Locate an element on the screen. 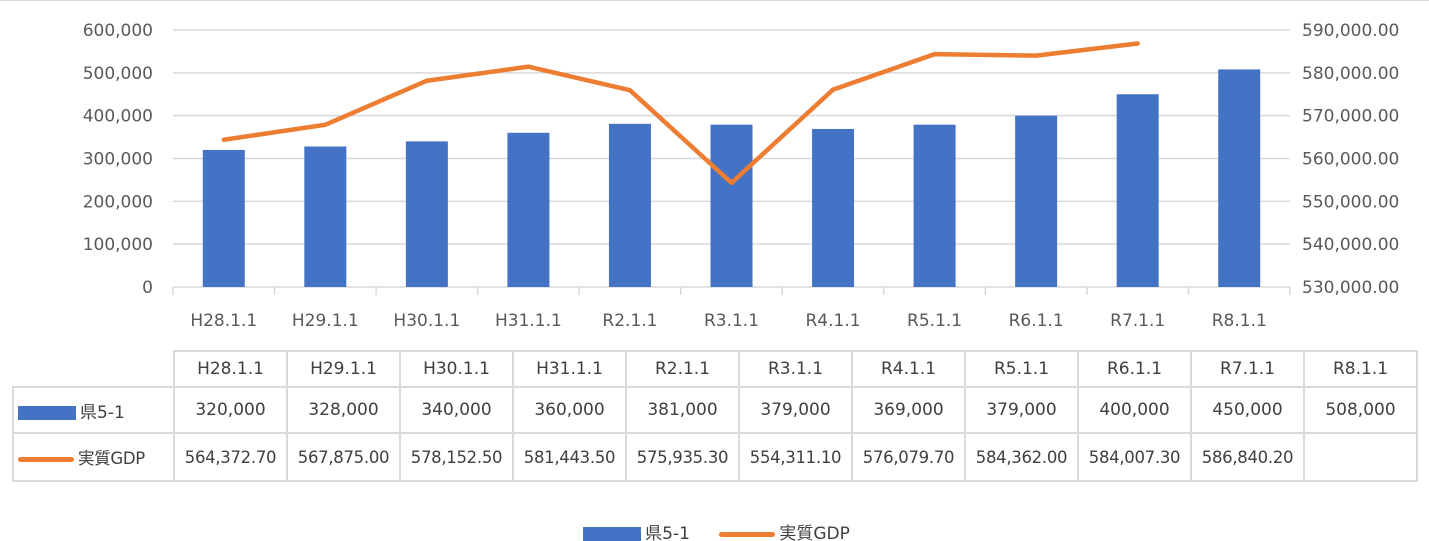 Image resolution: width=1429 pixels, height=541 pixels. table-cell-bar-value: 328,000 is located at coordinates (343, 410).